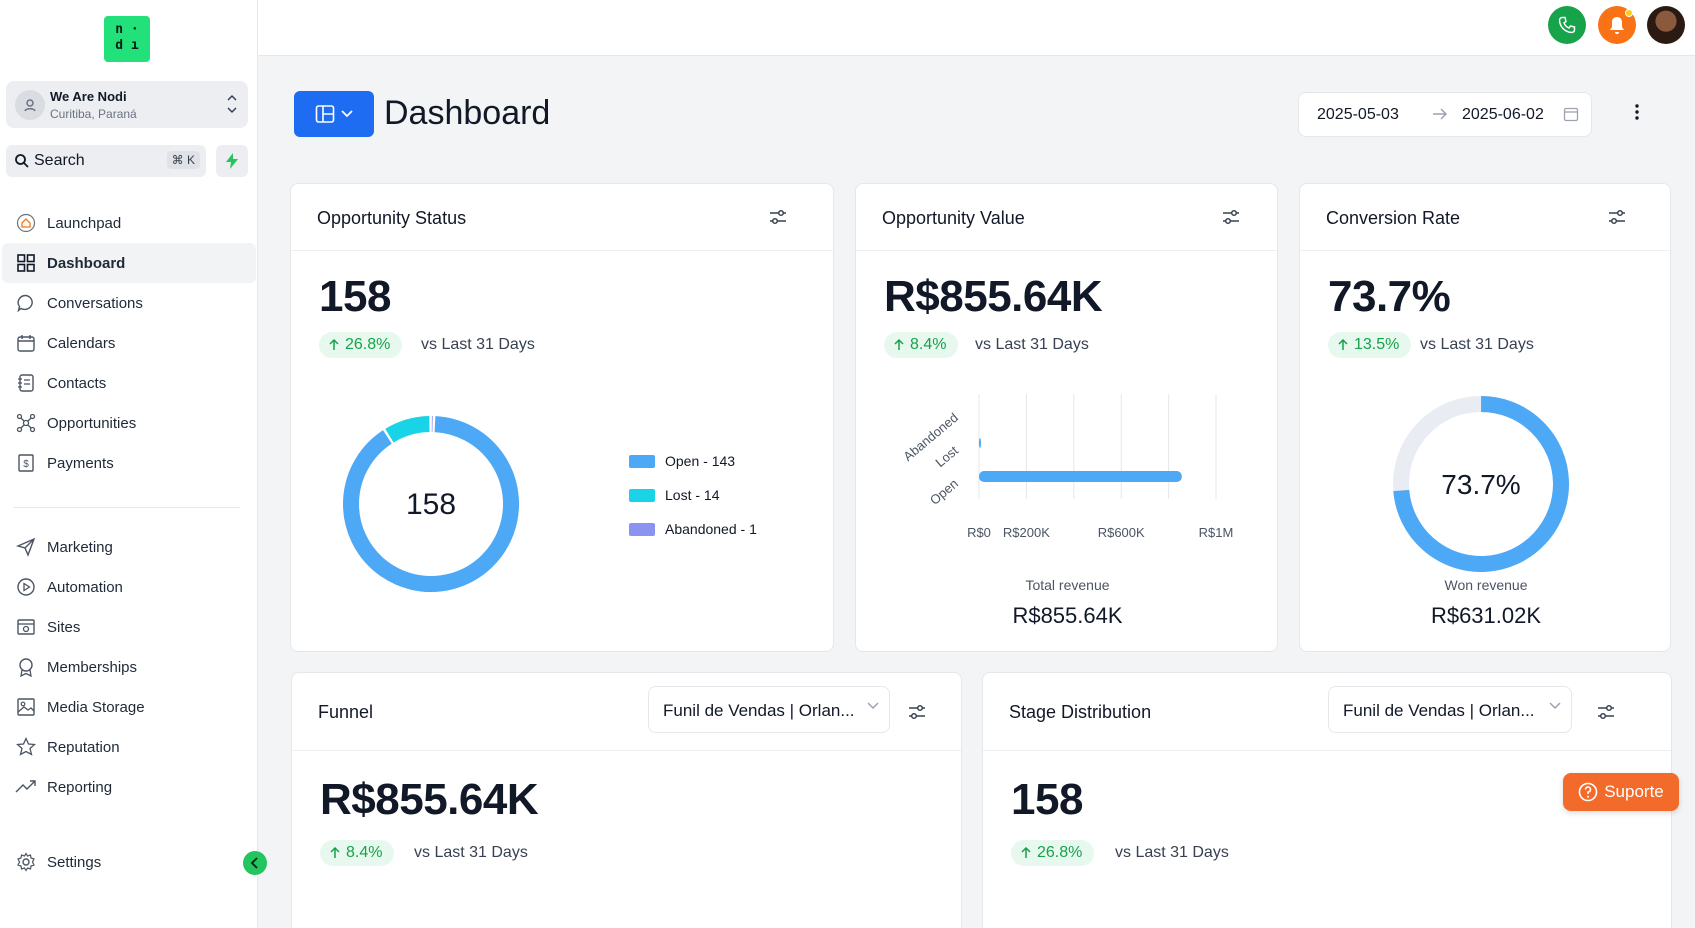 This screenshot has width=1695, height=928. Describe the element at coordinates (129, 223) in the screenshot. I see `sidebar-item-launchpad: Launchpad` at that location.